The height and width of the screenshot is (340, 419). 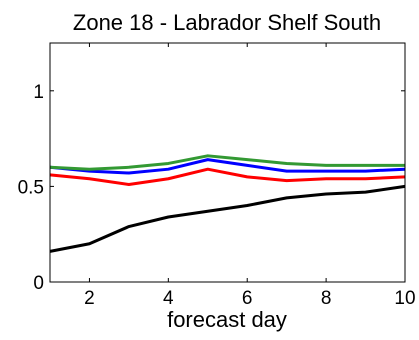 What do you see at coordinates (227, 319) in the screenshot?
I see `x-axis-label: forecast day` at bounding box center [227, 319].